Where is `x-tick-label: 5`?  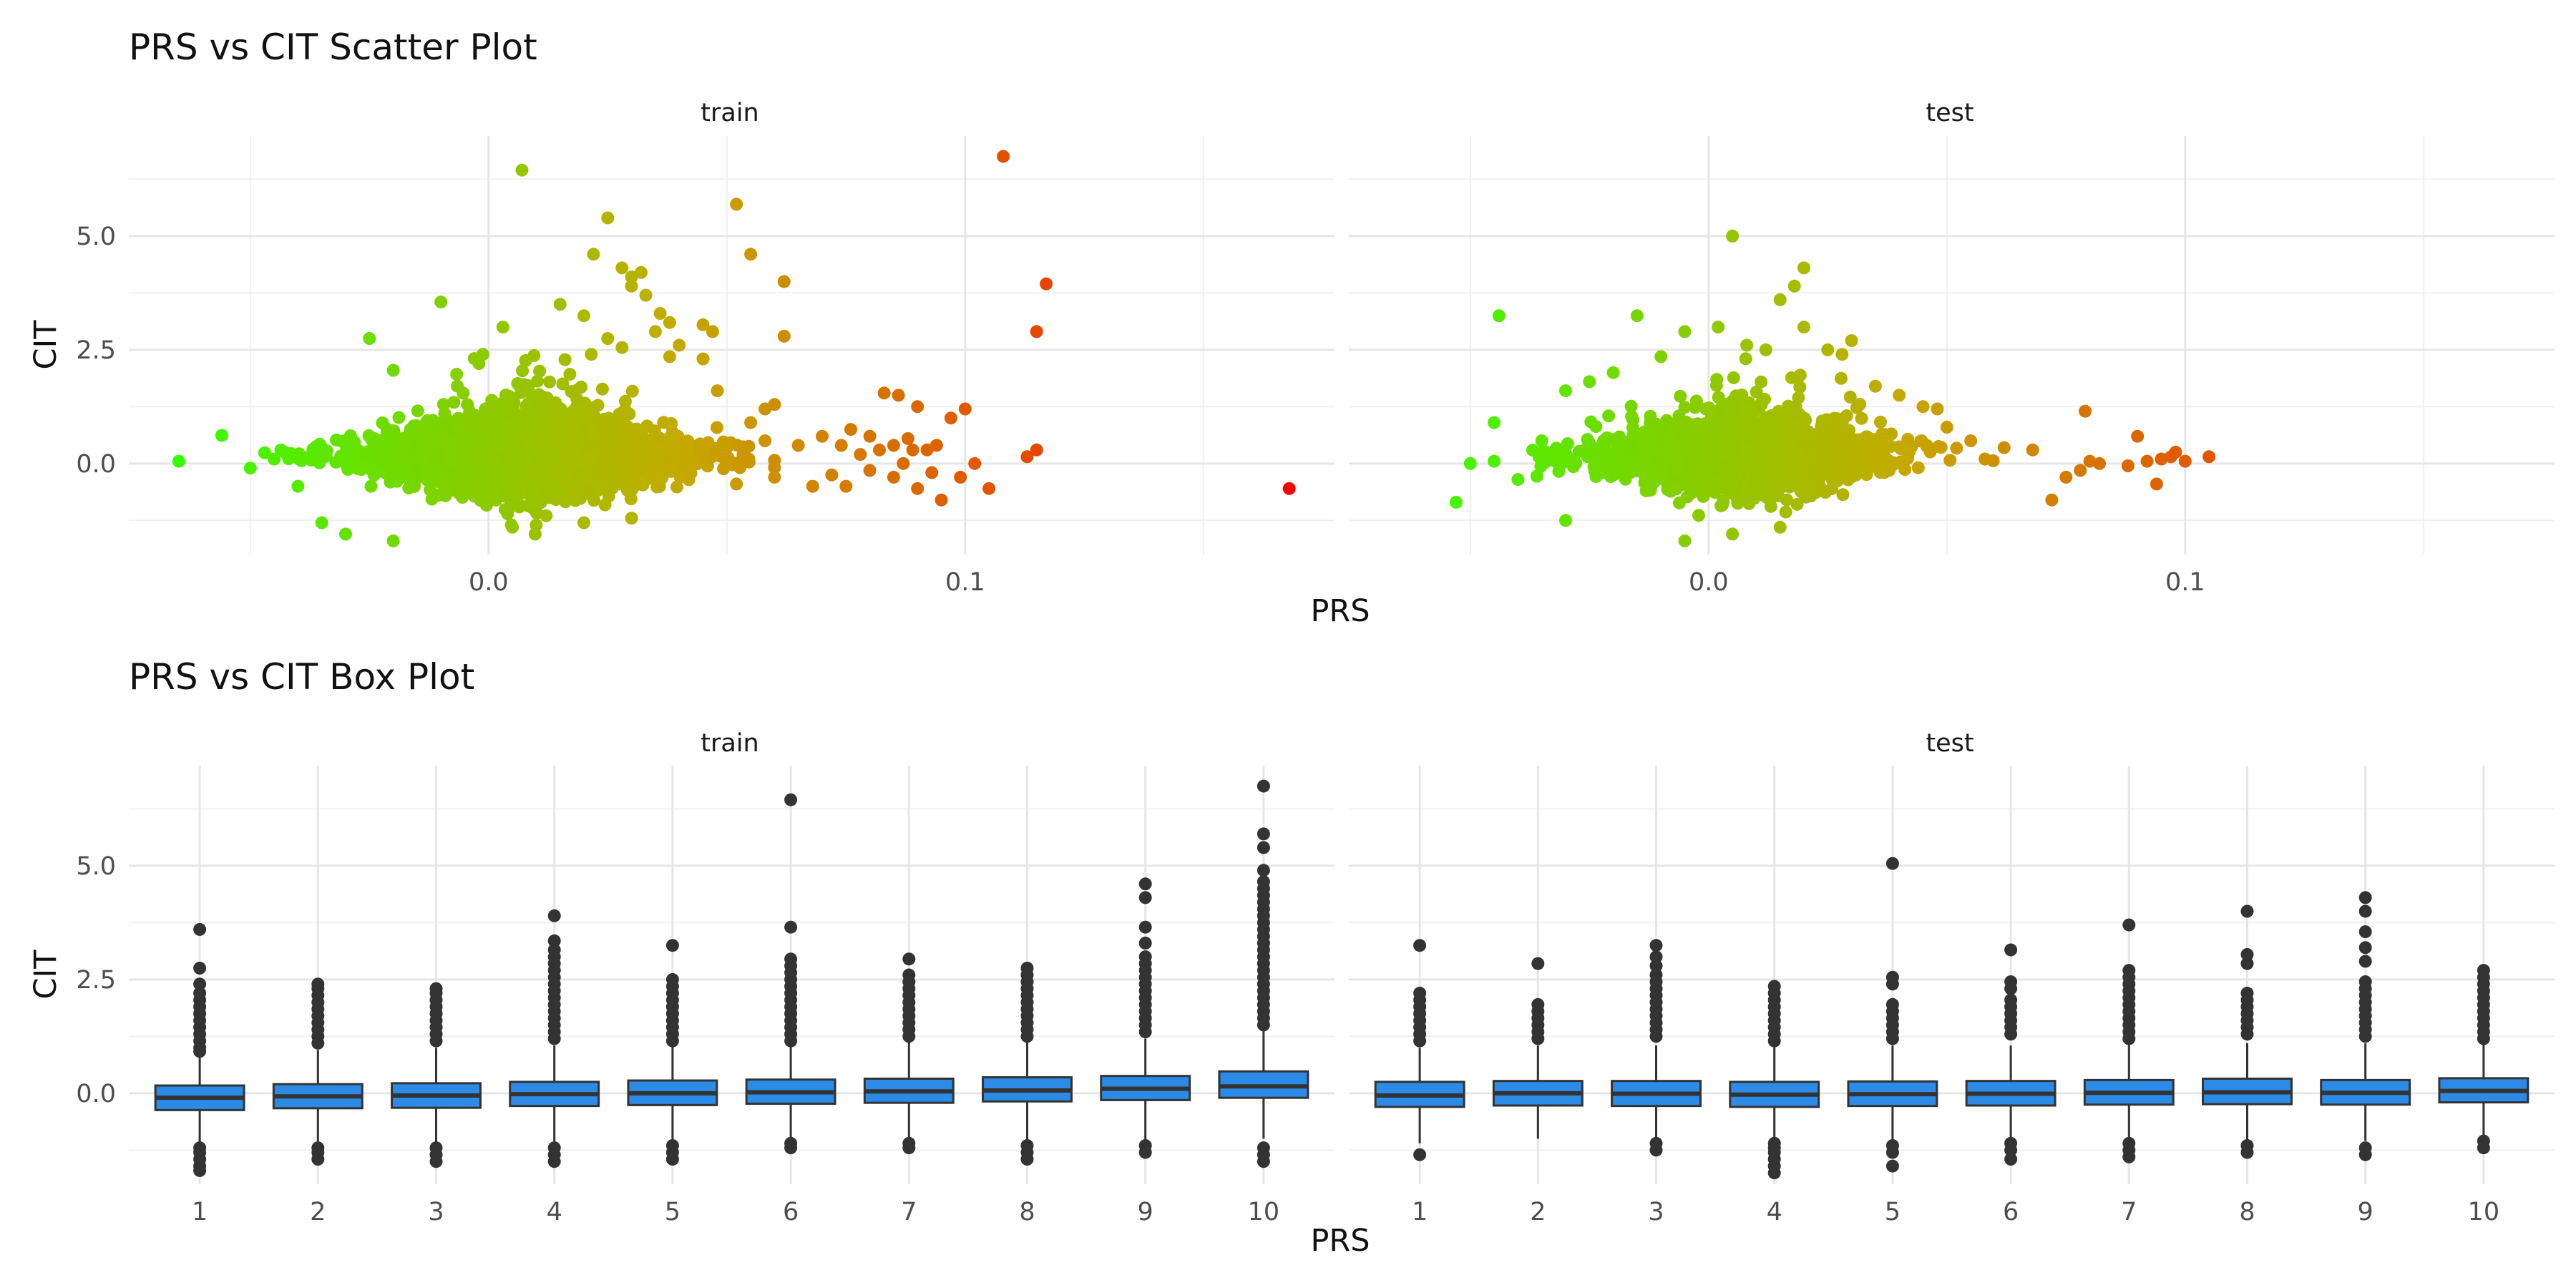
x-tick-label: 5 is located at coordinates (1893, 1212).